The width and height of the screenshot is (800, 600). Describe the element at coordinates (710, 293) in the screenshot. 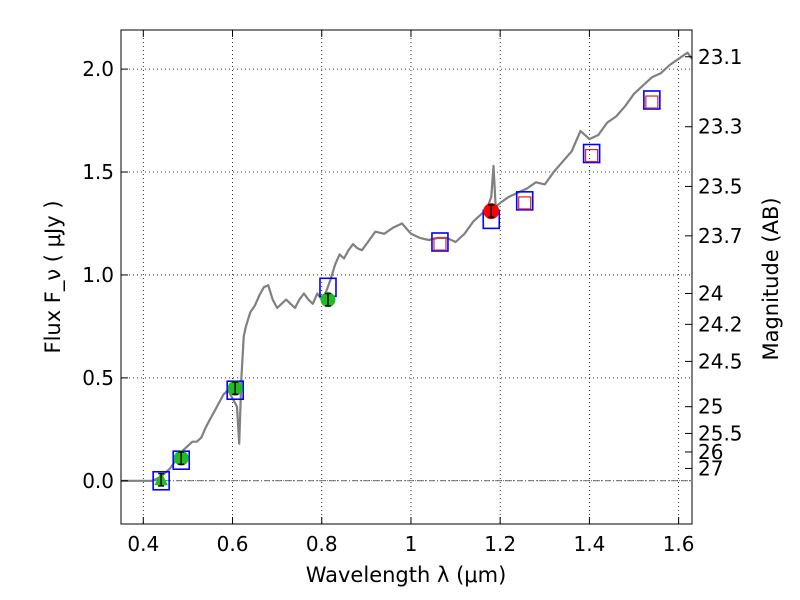

I see `right-tick-label: 24` at that location.